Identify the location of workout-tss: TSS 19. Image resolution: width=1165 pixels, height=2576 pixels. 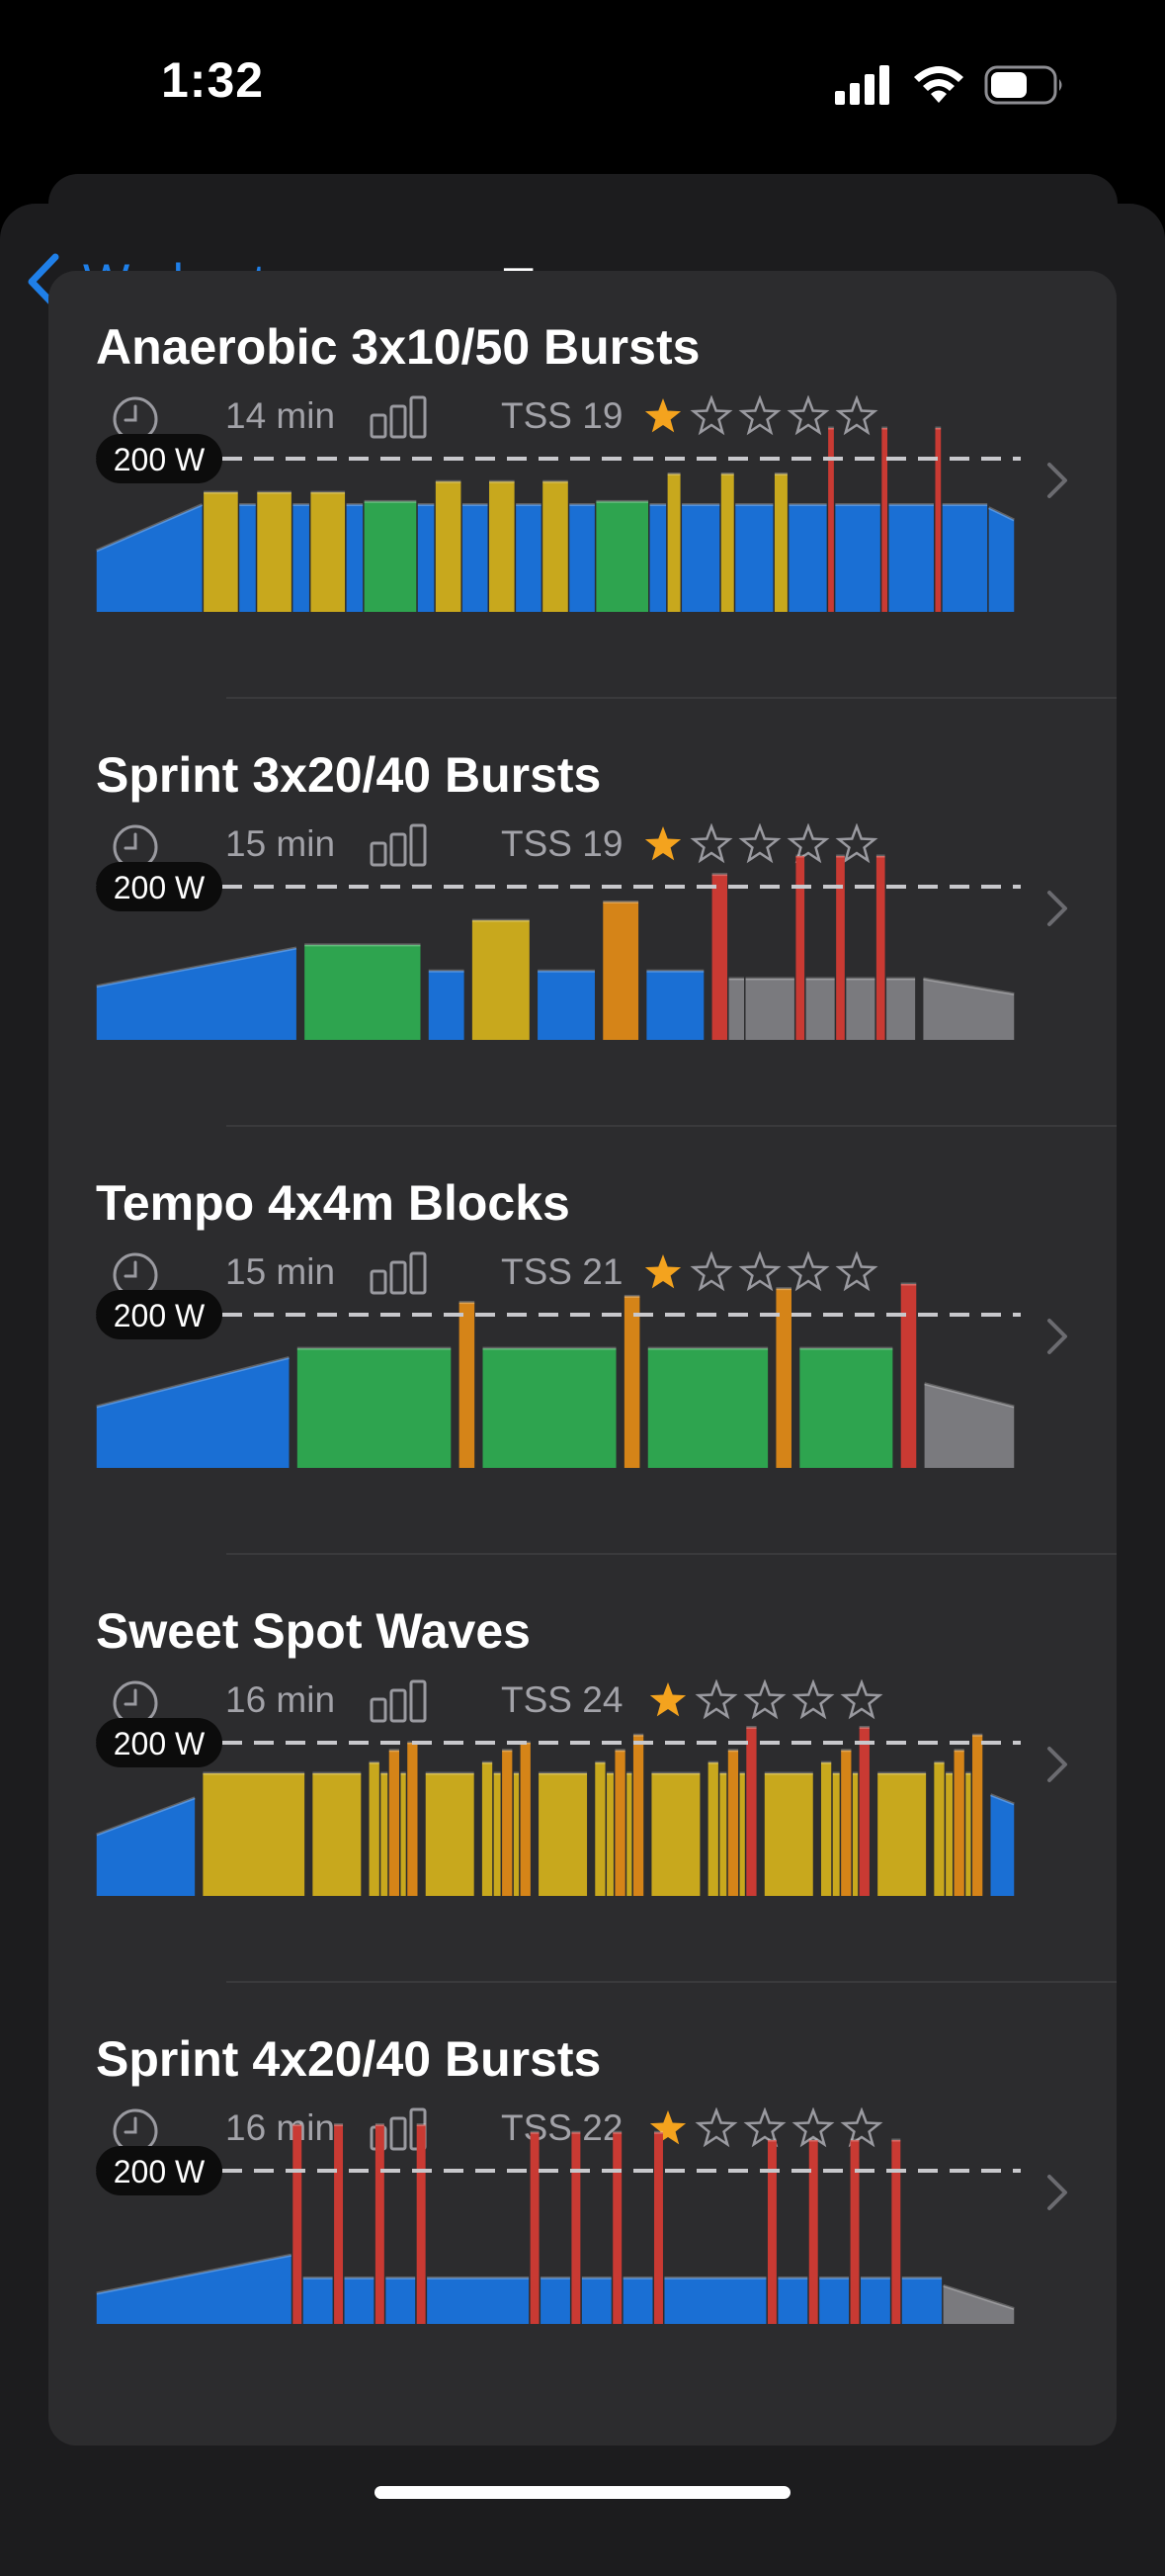
(562, 415).